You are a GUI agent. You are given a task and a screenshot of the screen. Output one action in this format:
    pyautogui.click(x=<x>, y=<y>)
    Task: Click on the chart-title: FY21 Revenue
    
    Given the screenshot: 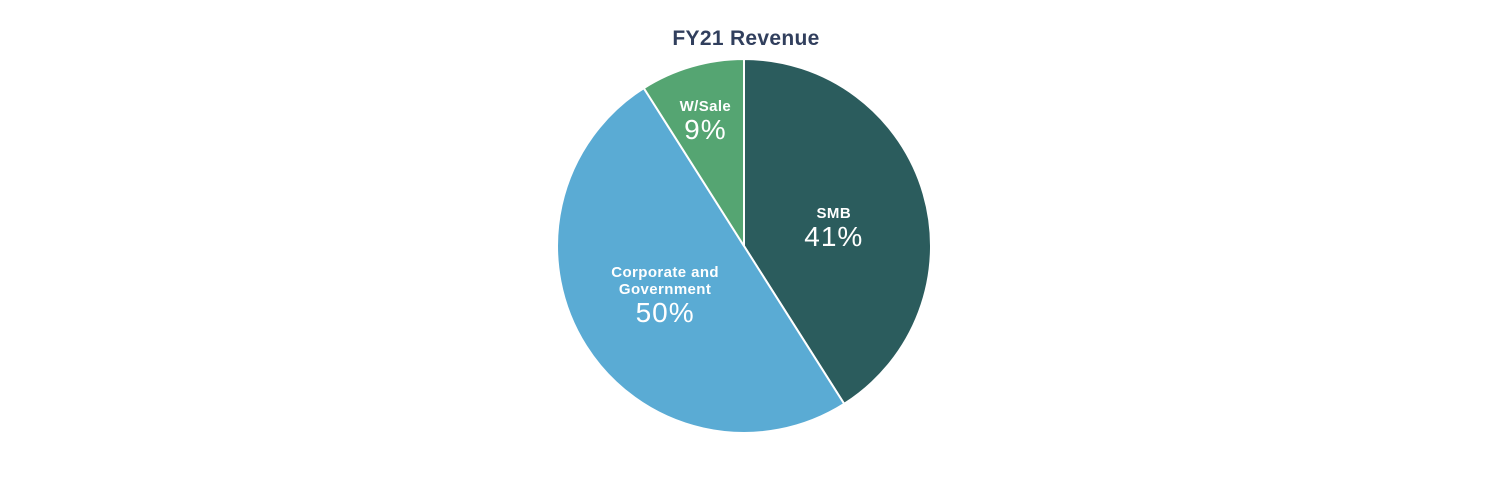 What is the action you would take?
    pyautogui.click(x=746, y=38)
    